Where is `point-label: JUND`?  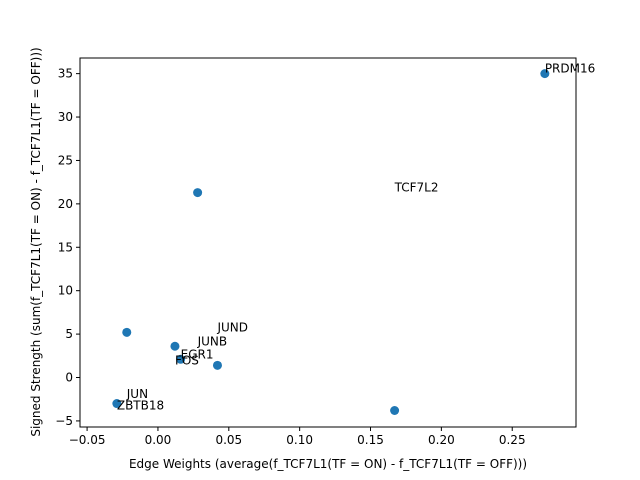 point-label: JUND is located at coordinates (232, 327).